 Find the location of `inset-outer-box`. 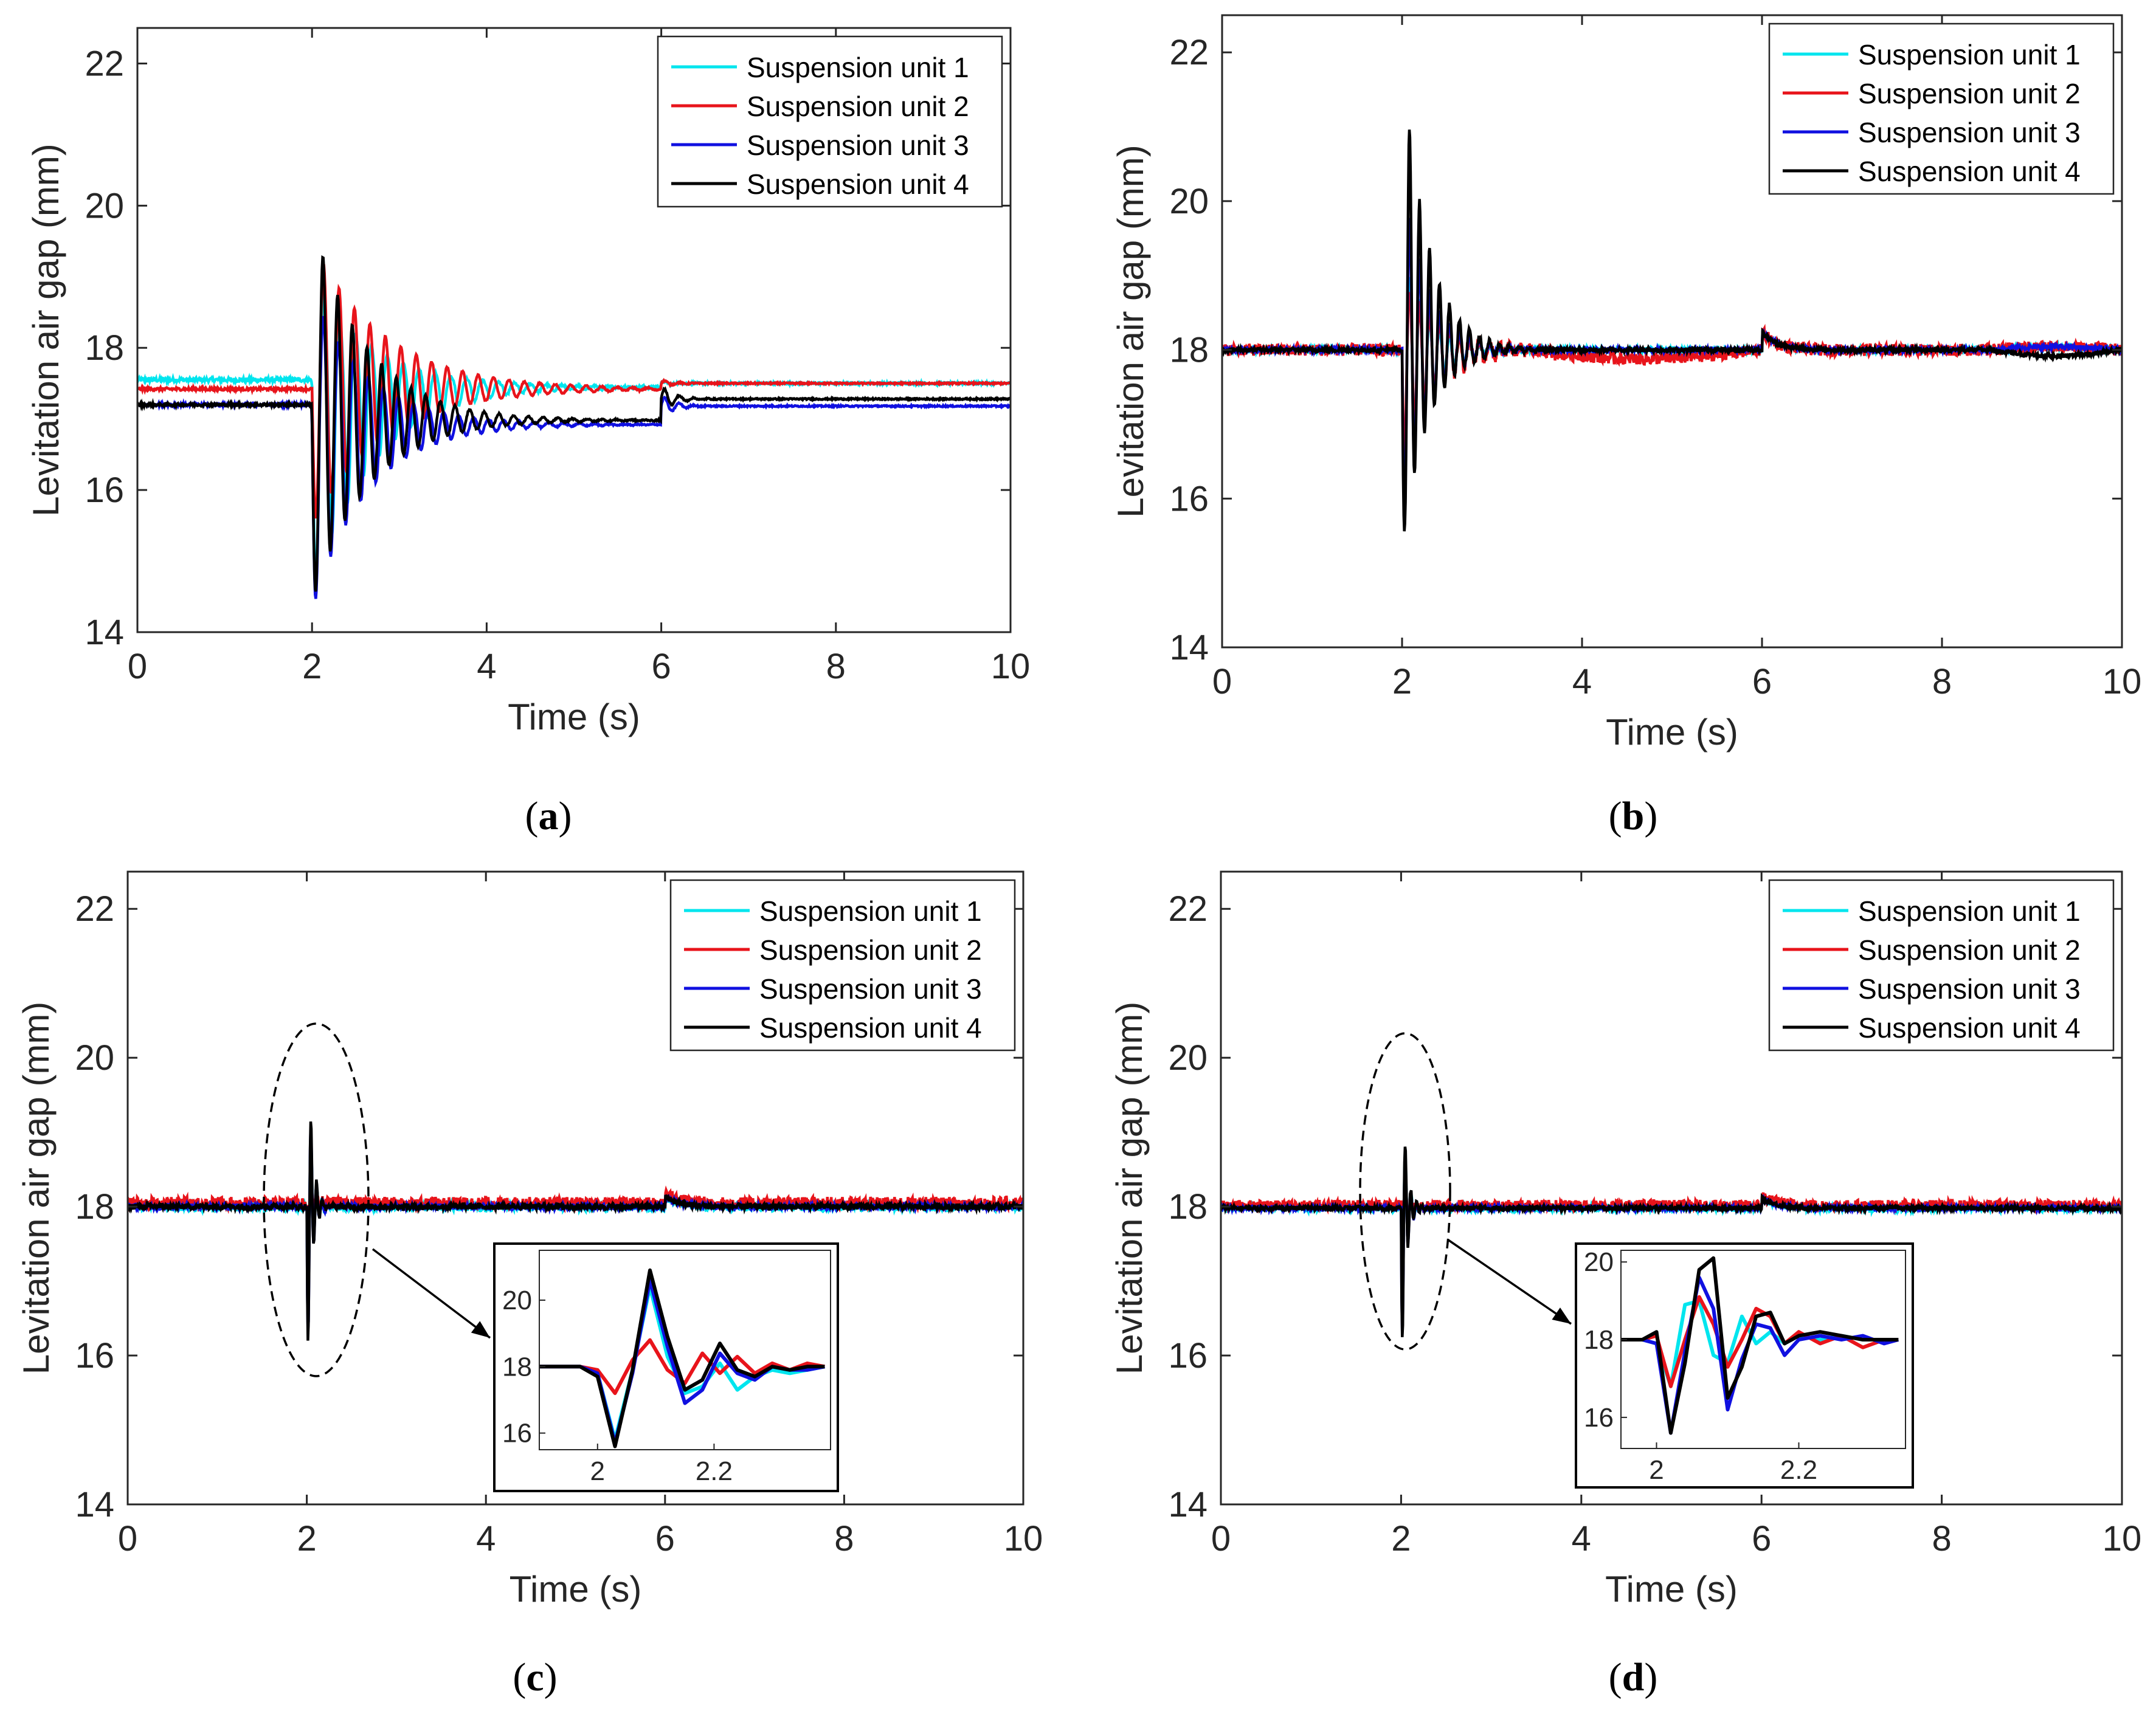

inset-outer-box is located at coordinates (1745, 1365).